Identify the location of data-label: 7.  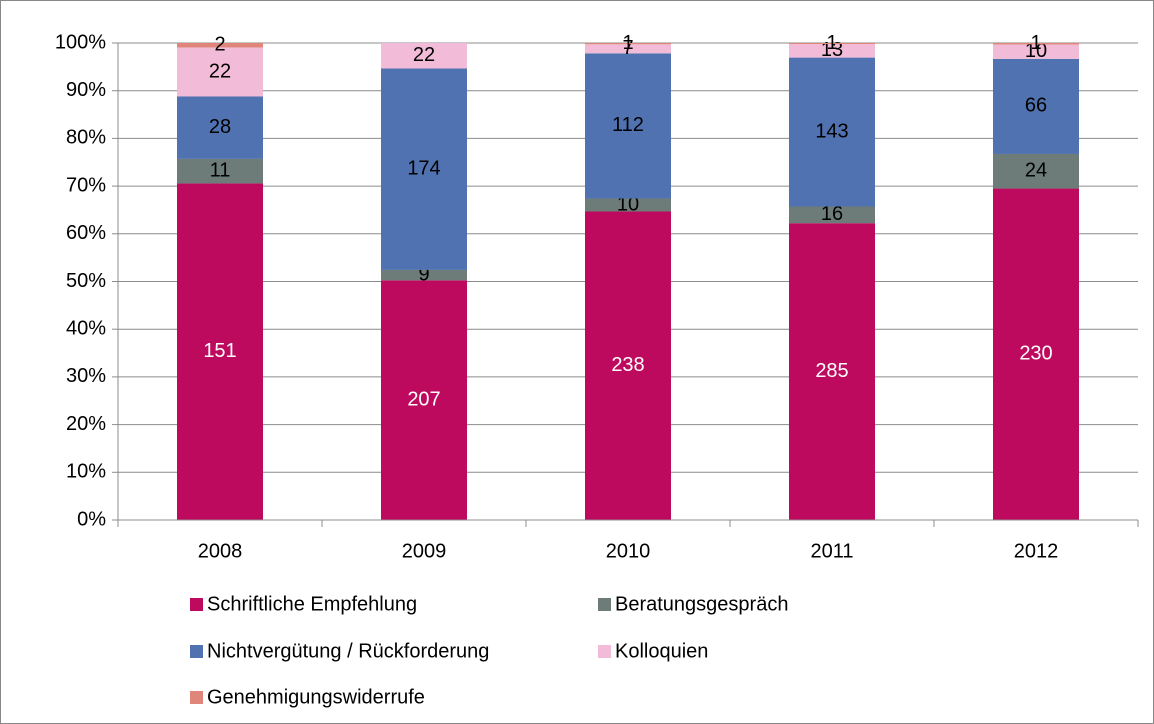
(627, 48).